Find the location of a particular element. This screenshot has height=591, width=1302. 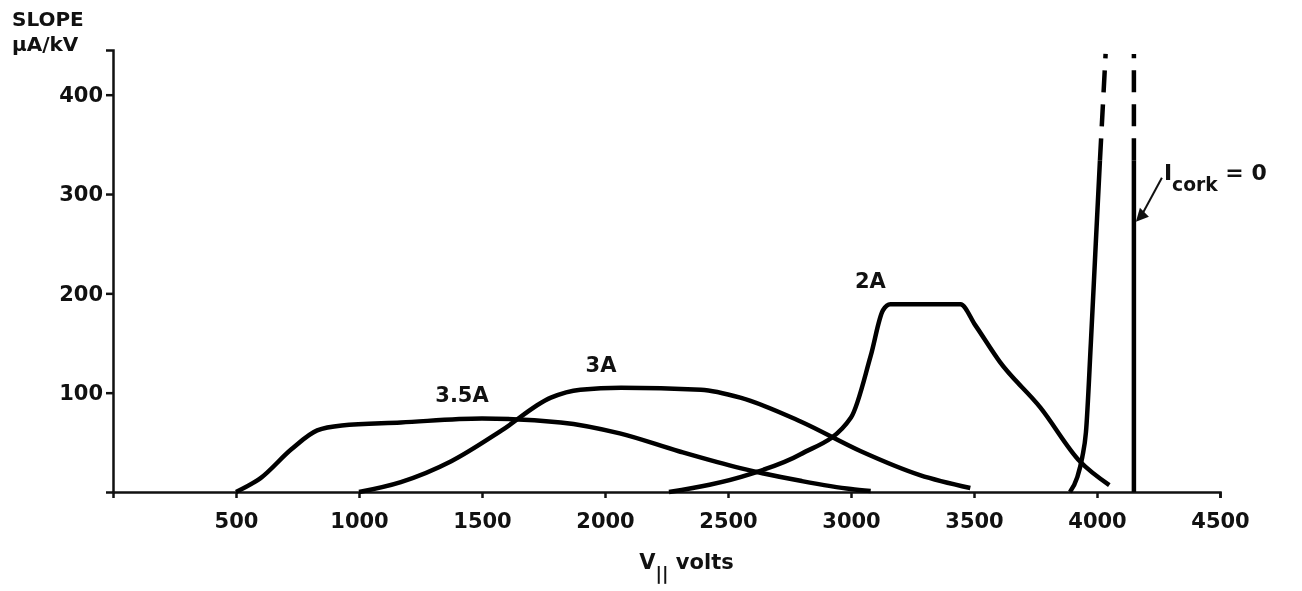

x-tick-label: 4000 is located at coordinates (1097, 521).